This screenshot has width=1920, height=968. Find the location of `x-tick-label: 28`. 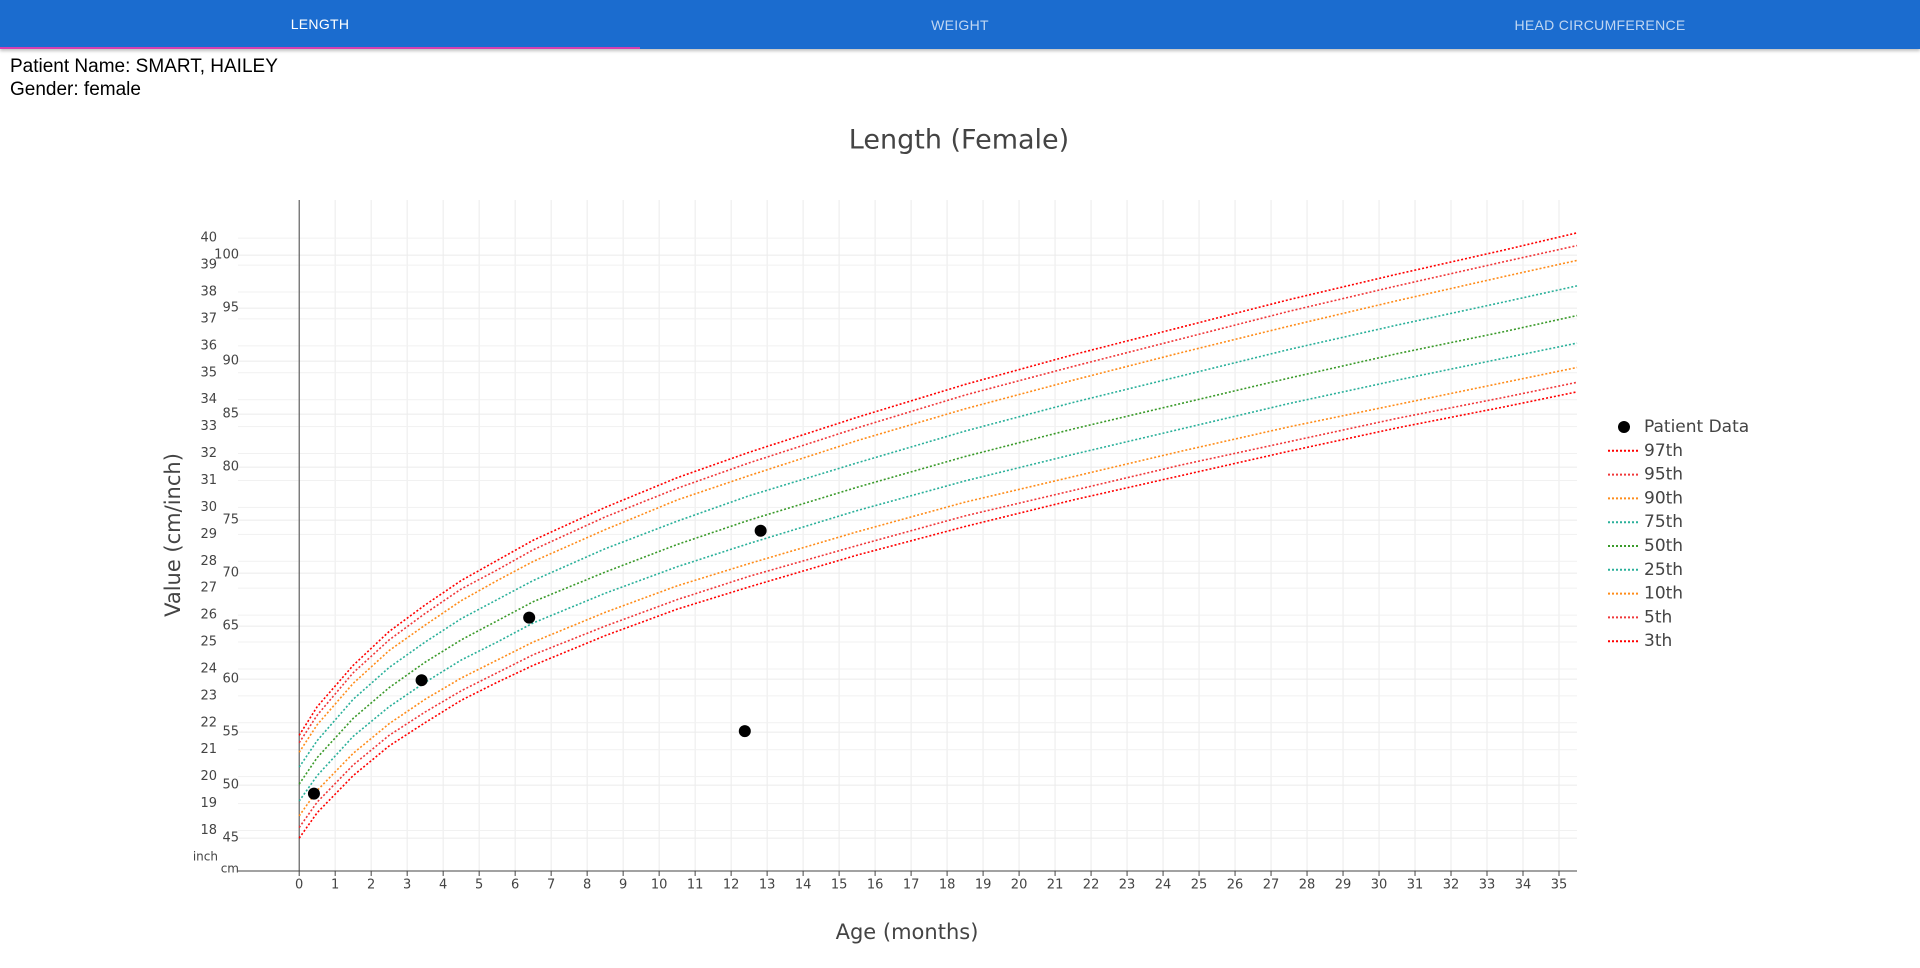

x-tick-label: 28 is located at coordinates (1307, 885).